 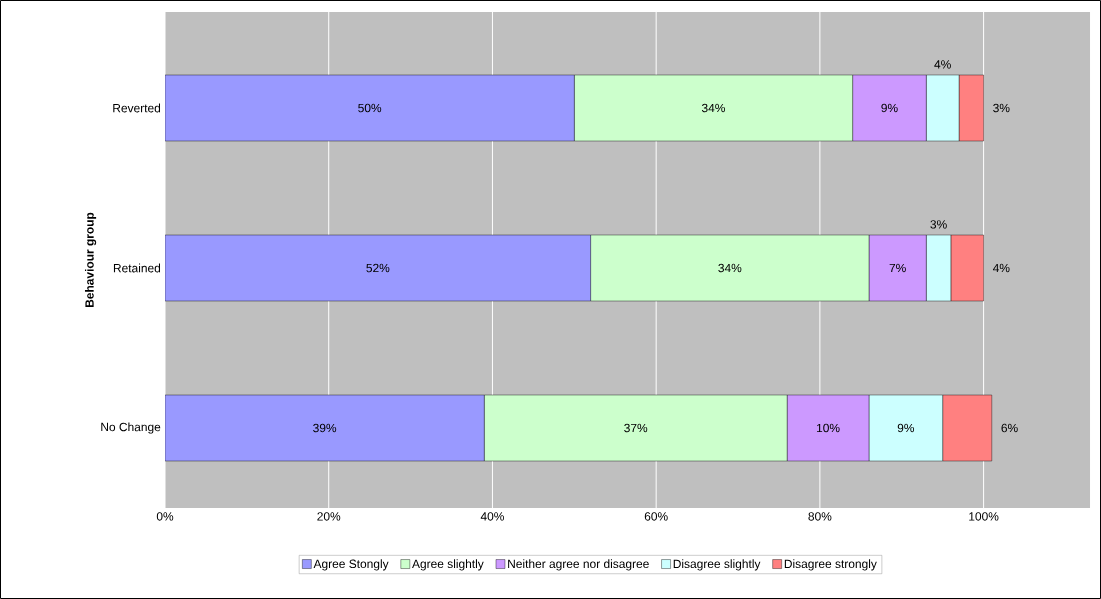 I want to click on data-label: 52%, so click(x=378, y=268).